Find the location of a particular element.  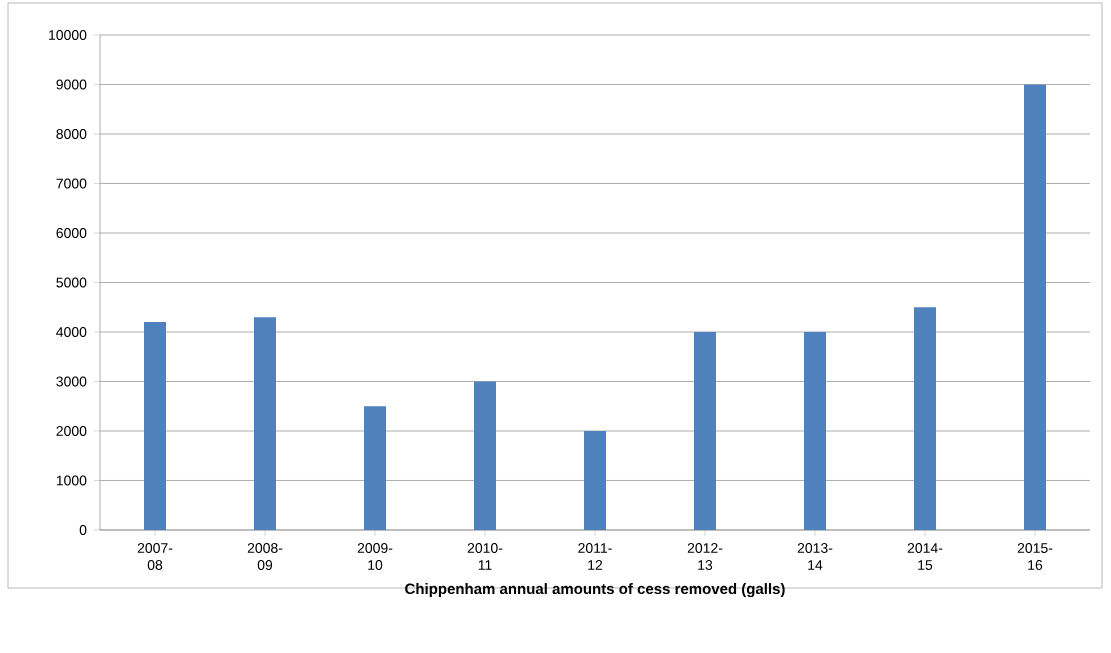

x-tick-label: 2012-13 is located at coordinates (705, 556).